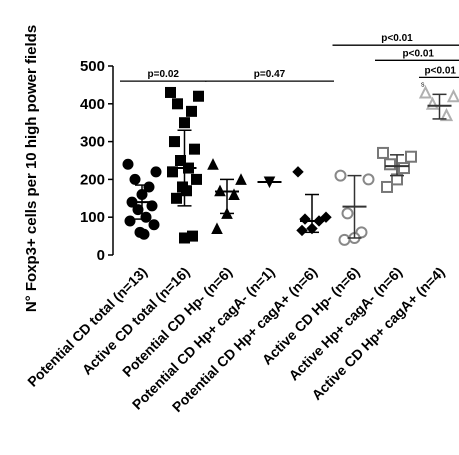 The image size is (459, 455). I want to click on y-tick-label: 0, so click(101, 255).